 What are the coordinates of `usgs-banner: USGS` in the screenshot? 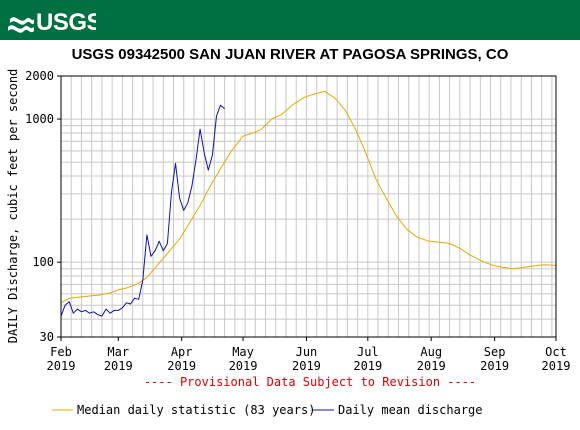 It's located at (290, 20).